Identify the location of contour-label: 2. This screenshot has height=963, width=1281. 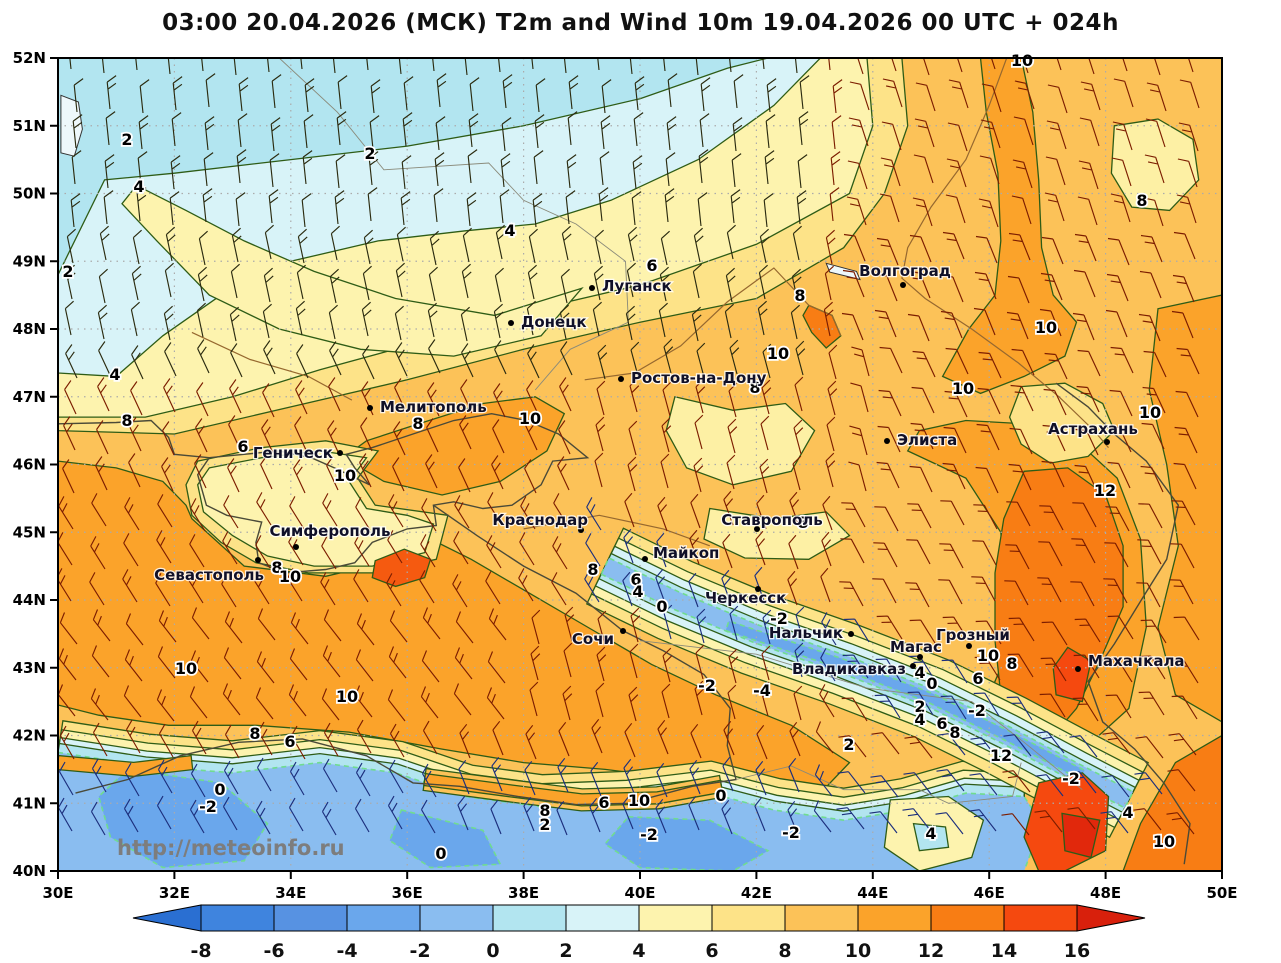
(369, 153).